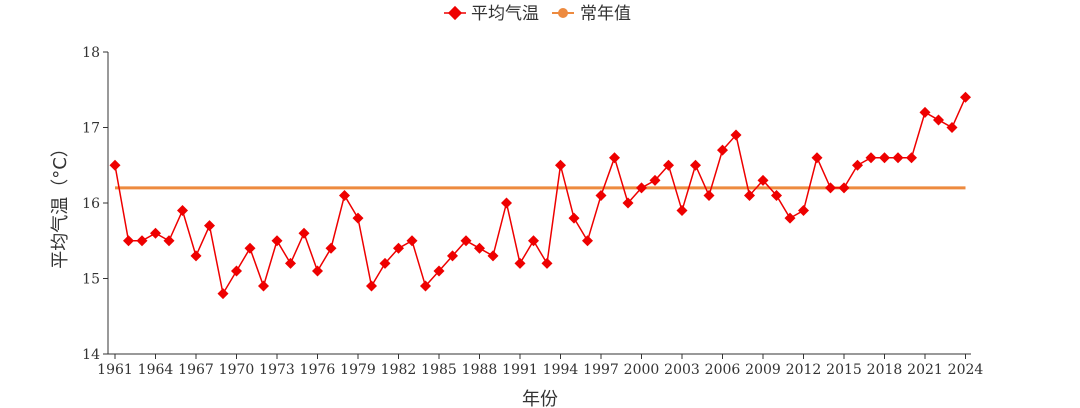 The width and height of the screenshot is (1080, 408). What do you see at coordinates (466, 241) in the screenshot?
I see `data-point-1987` at bounding box center [466, 241].